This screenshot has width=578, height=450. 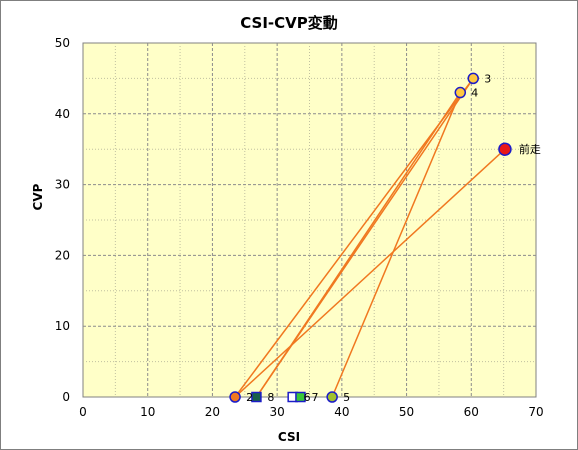 I want to click on data-point-label: 4, so click(x=474, y=93).